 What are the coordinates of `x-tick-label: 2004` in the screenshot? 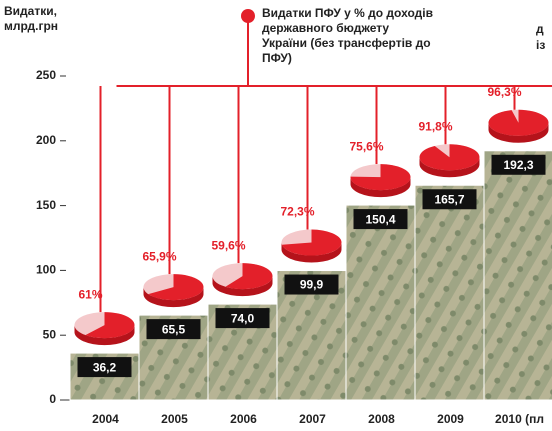 It's located at (105, 419).